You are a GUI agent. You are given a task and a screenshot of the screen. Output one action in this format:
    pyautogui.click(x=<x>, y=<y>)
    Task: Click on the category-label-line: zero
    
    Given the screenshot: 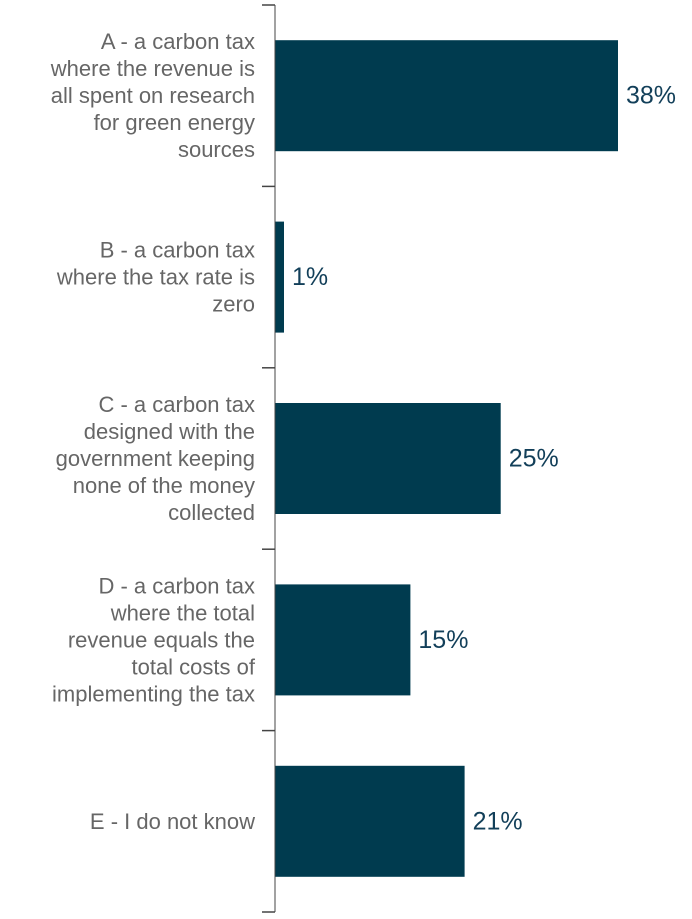 What is the action you would take?
    pyautogui.click(x=233, y=304)
    